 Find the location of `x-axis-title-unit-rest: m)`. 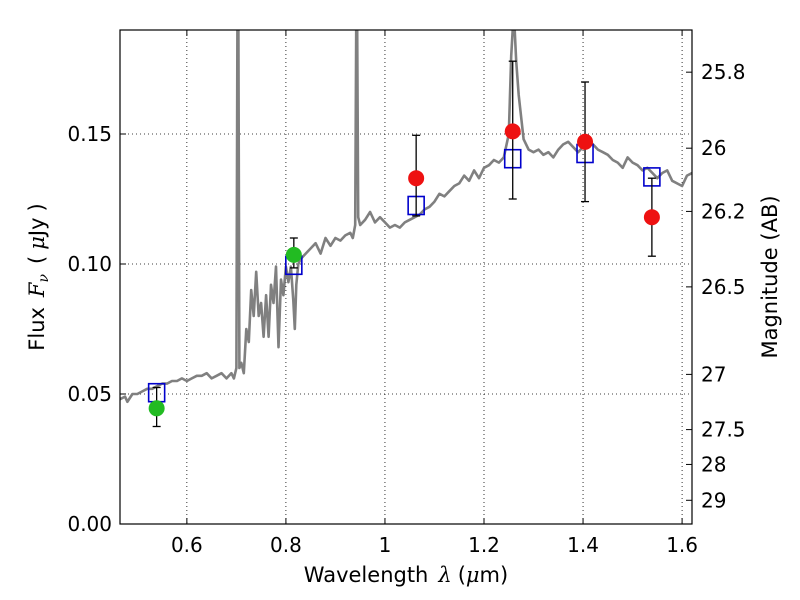

x-axis-title-unit-rest: m) is located at coordinates (494, 575).